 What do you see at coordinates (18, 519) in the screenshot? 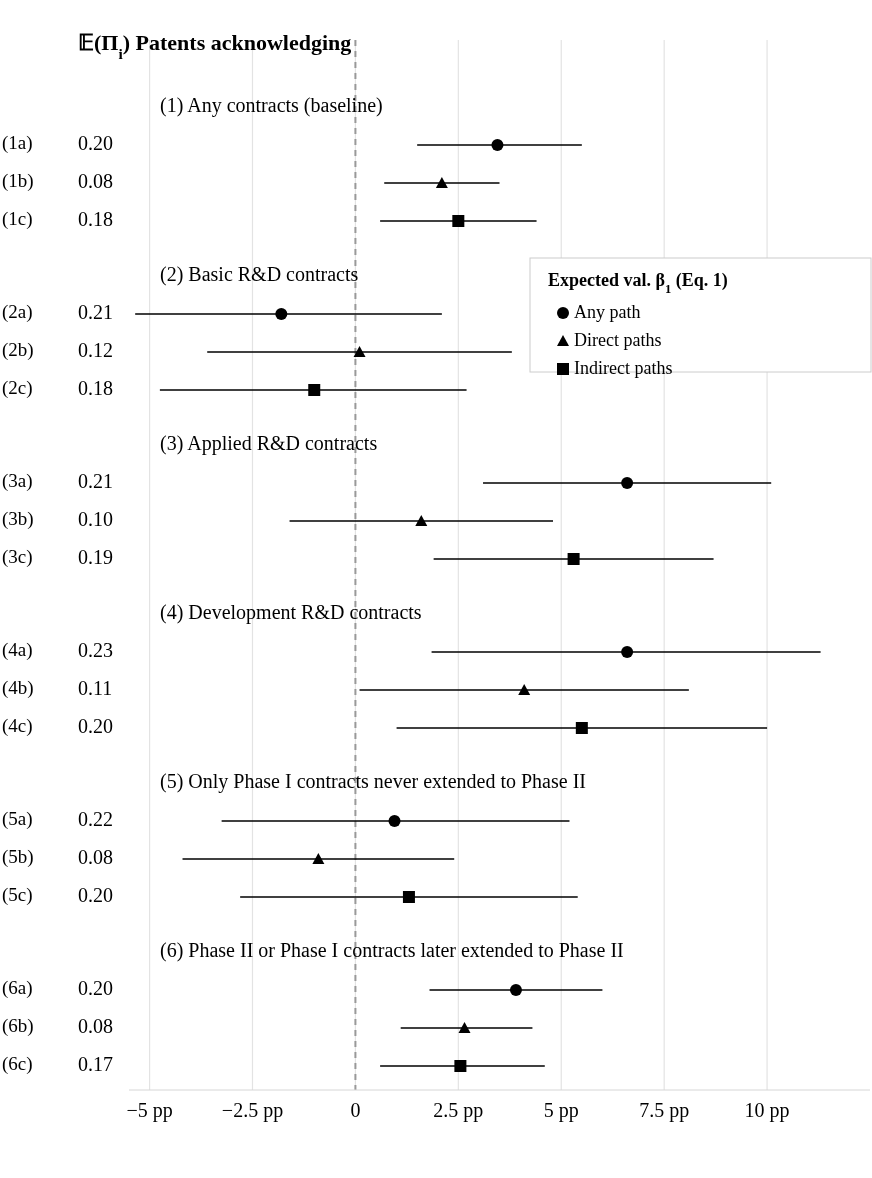
I see `y-tick-label: (3b)` at bounding box center [18, 519].